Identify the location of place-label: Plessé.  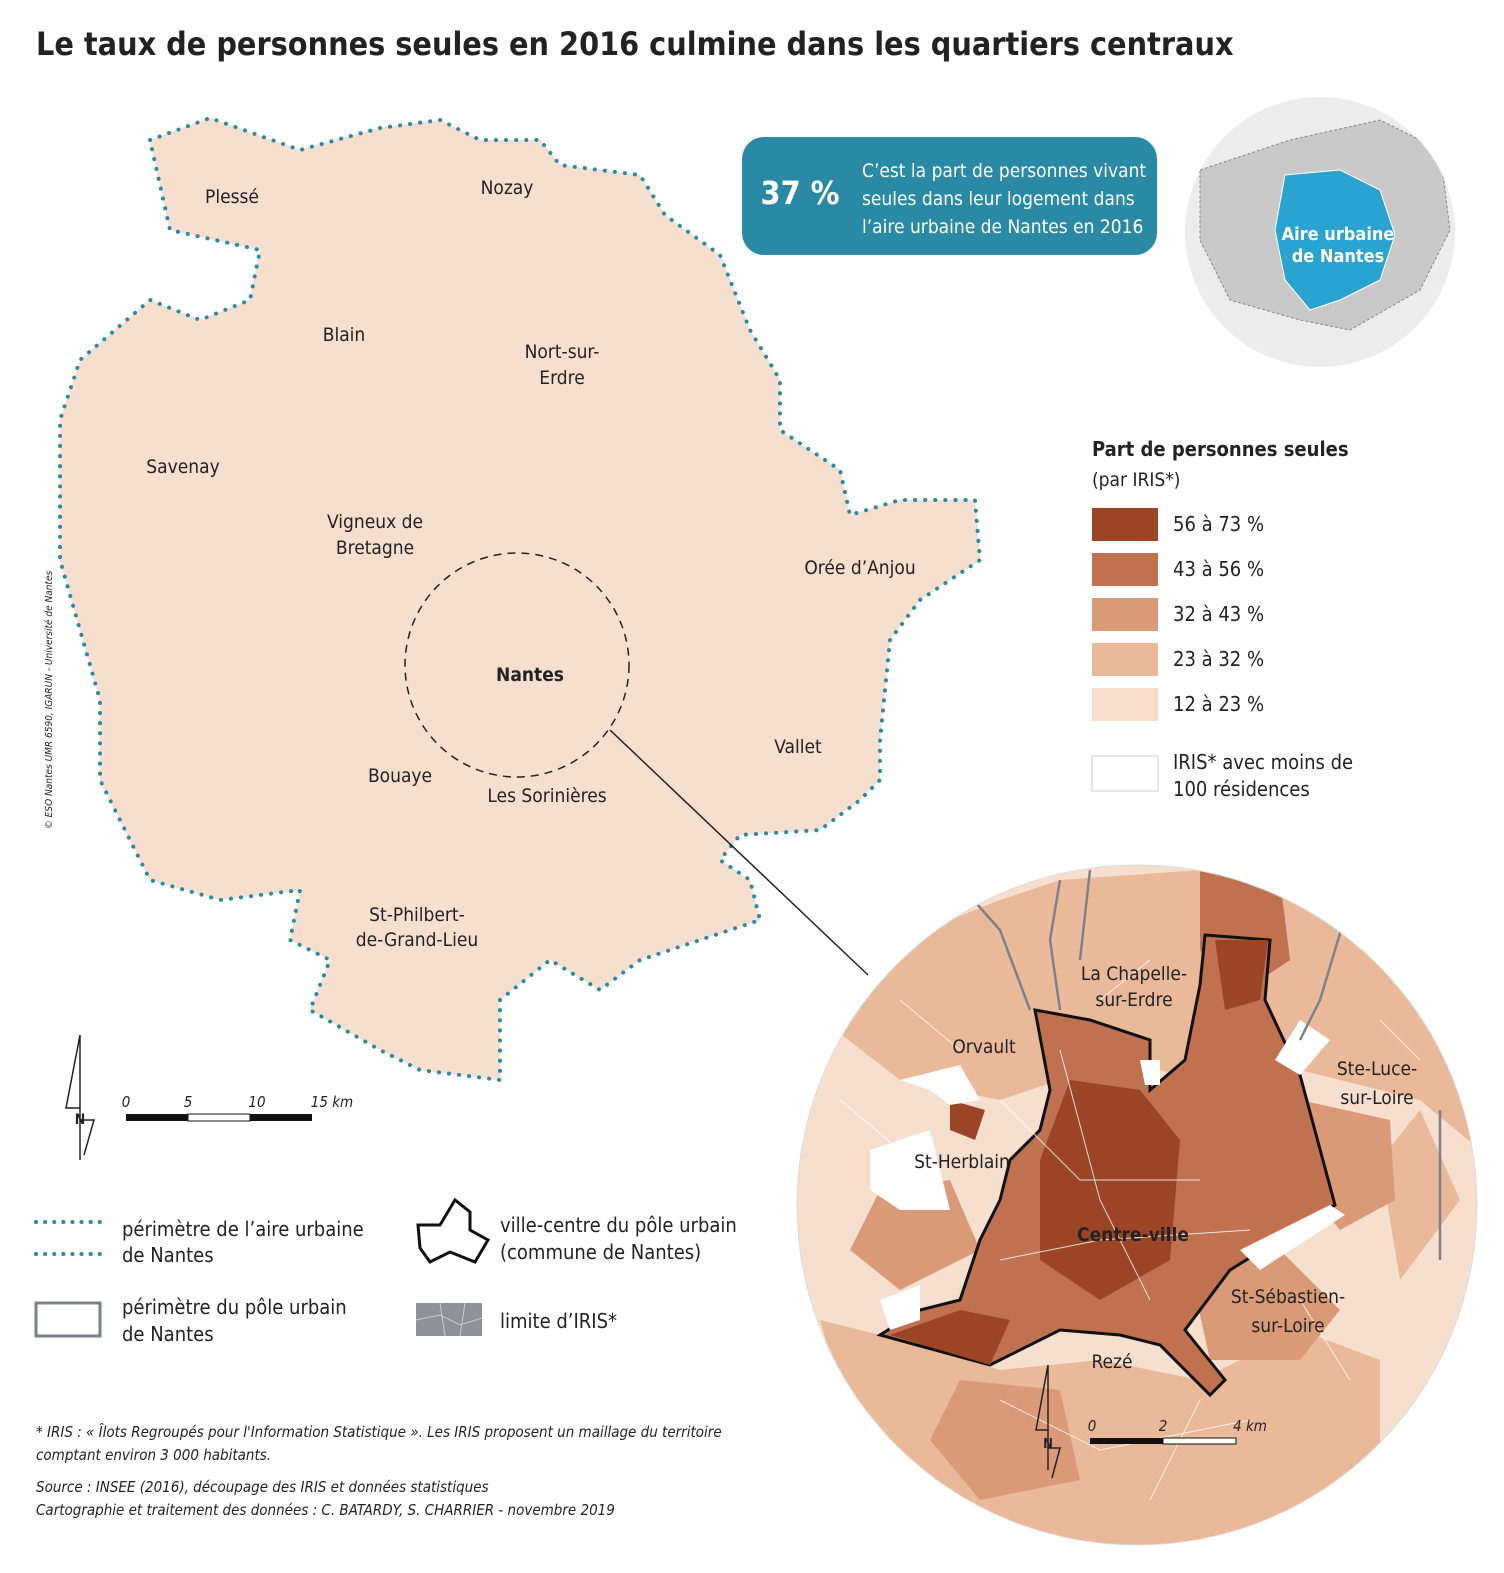
(232, 197).